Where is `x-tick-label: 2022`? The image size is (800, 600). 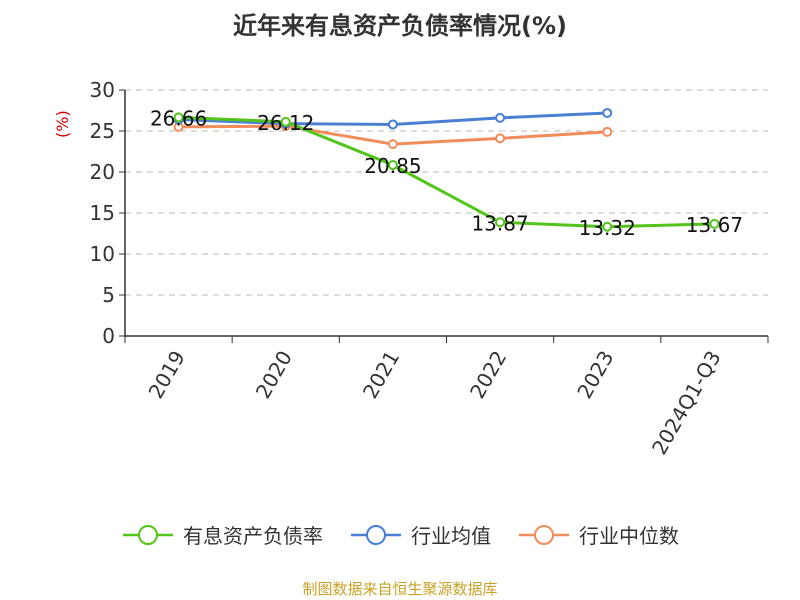
x-tick-label: 2022 is located at coordinates (488, 375).